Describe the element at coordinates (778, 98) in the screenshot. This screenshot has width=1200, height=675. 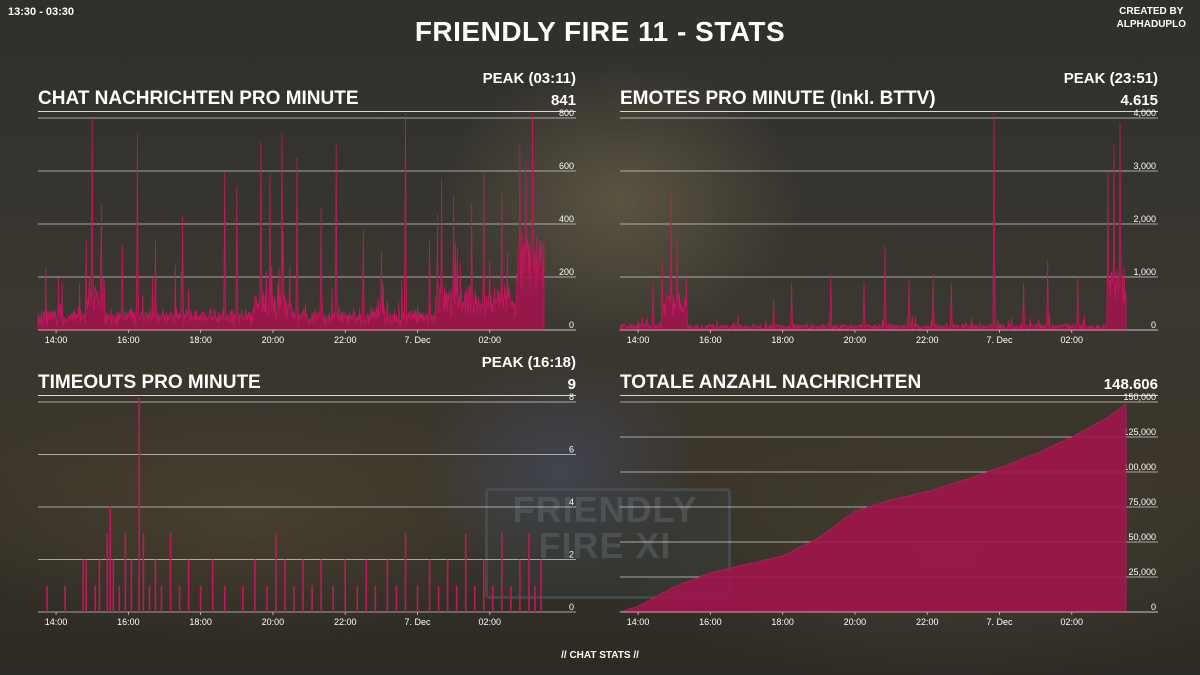
I see `panel-title: EMOTES PRO MINUTE (Inkl. BTTV)` at that location.